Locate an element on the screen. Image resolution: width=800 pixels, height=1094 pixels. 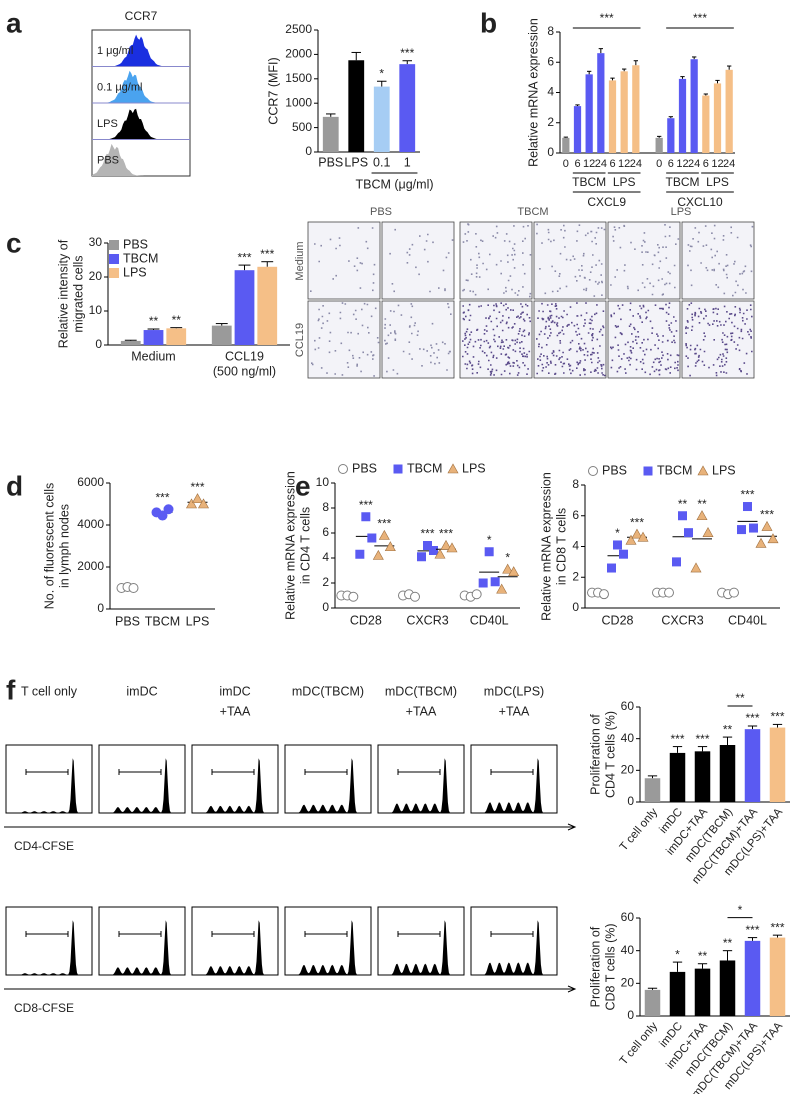
y-tick-label: 4 is located at coordinates (550, 92).